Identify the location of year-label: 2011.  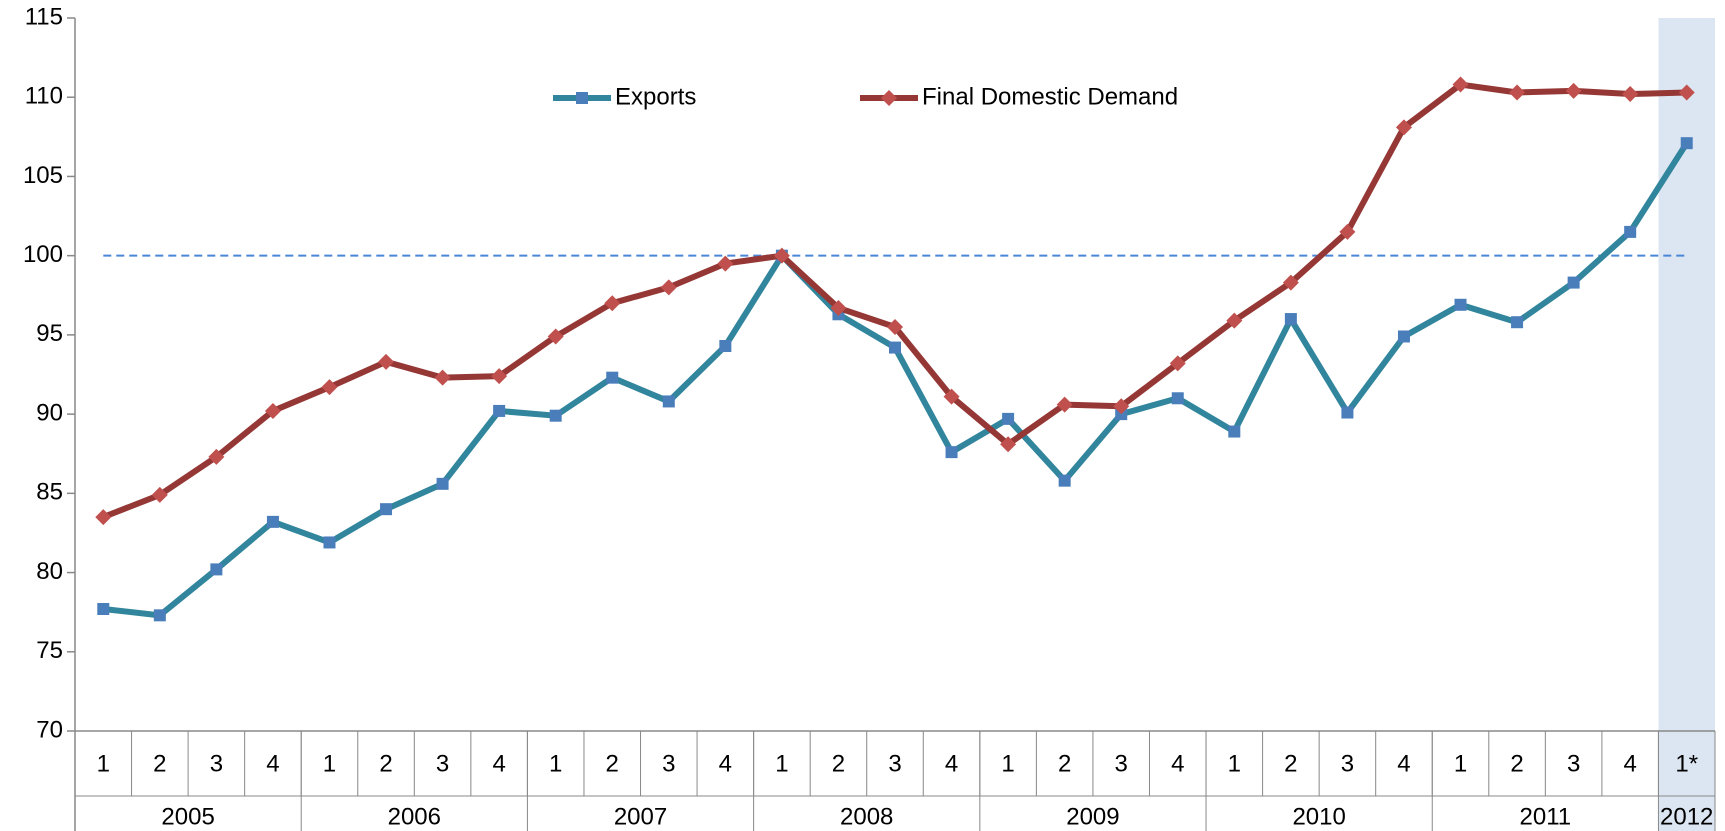
(1546, 816).